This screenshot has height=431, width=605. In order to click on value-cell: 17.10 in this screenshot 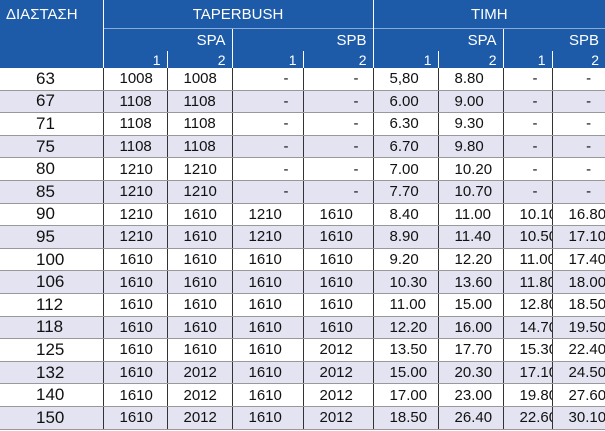, I will do `click(527, 373)`.